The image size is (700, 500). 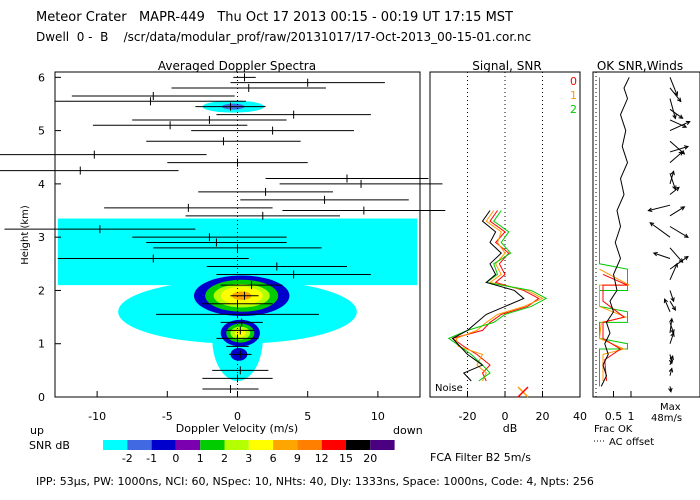 I want to click on down-label: down, so click(x=408, y=430).